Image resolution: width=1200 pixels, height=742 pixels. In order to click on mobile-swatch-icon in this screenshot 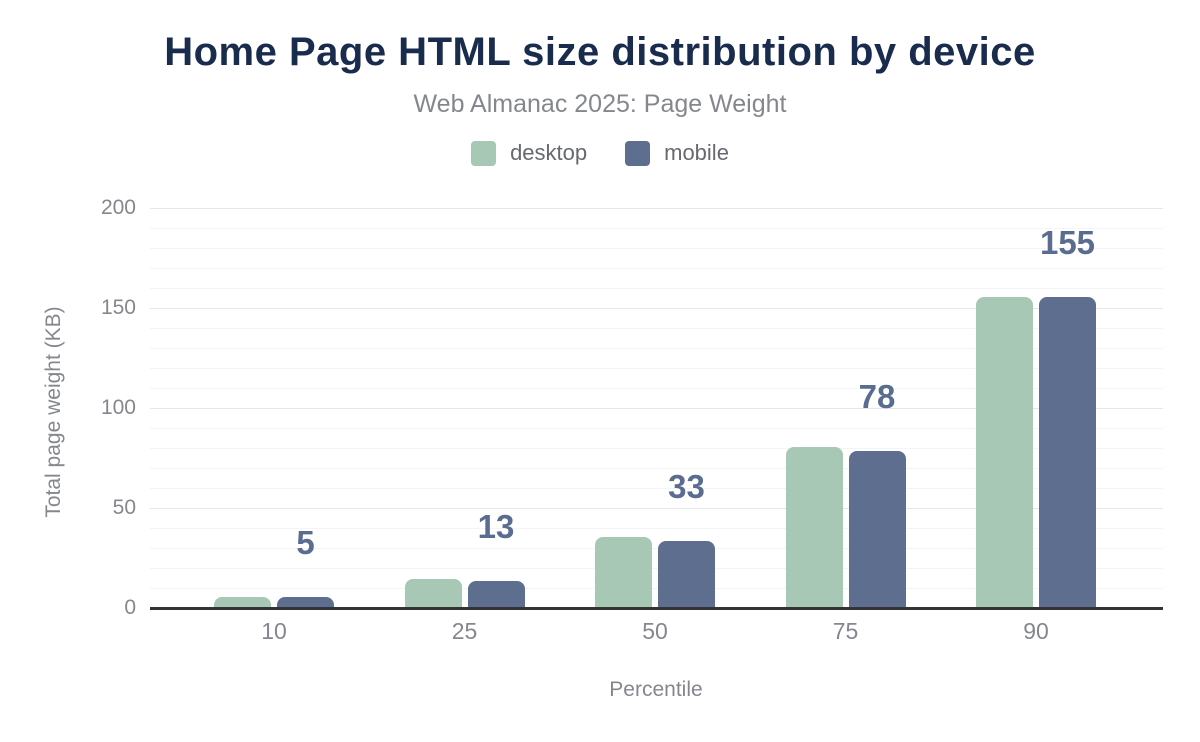, I will do `click(638, 153)`.